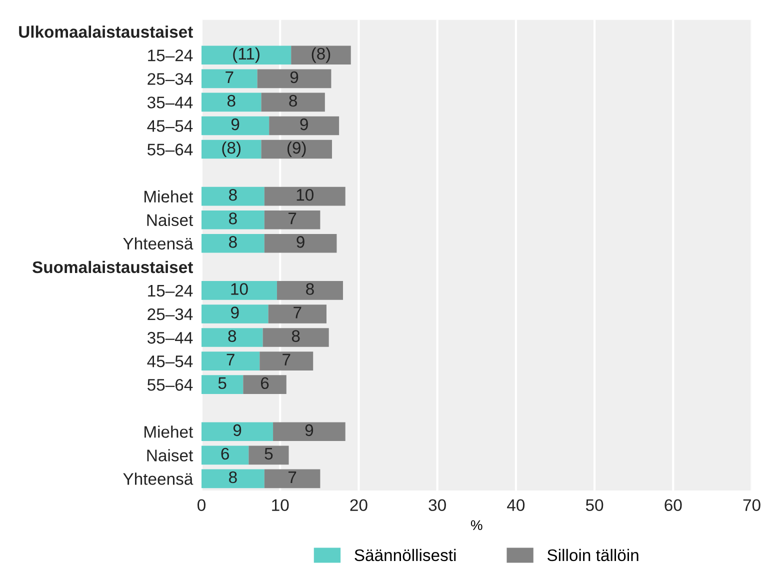  What do you see at coordinates (437, 505) in the screenshot?
I see `x-tick-label: 30` at bounding box center [437, 505].